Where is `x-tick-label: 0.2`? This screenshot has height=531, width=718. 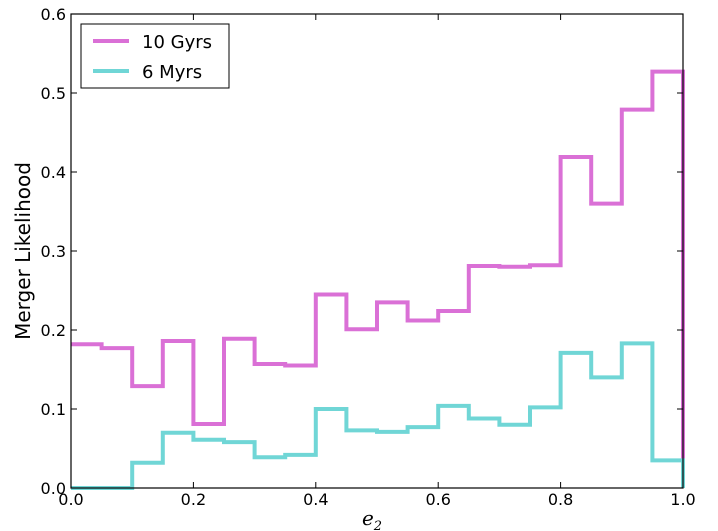
x-tick-label: 0.2 is located at coordinates (193, 499).